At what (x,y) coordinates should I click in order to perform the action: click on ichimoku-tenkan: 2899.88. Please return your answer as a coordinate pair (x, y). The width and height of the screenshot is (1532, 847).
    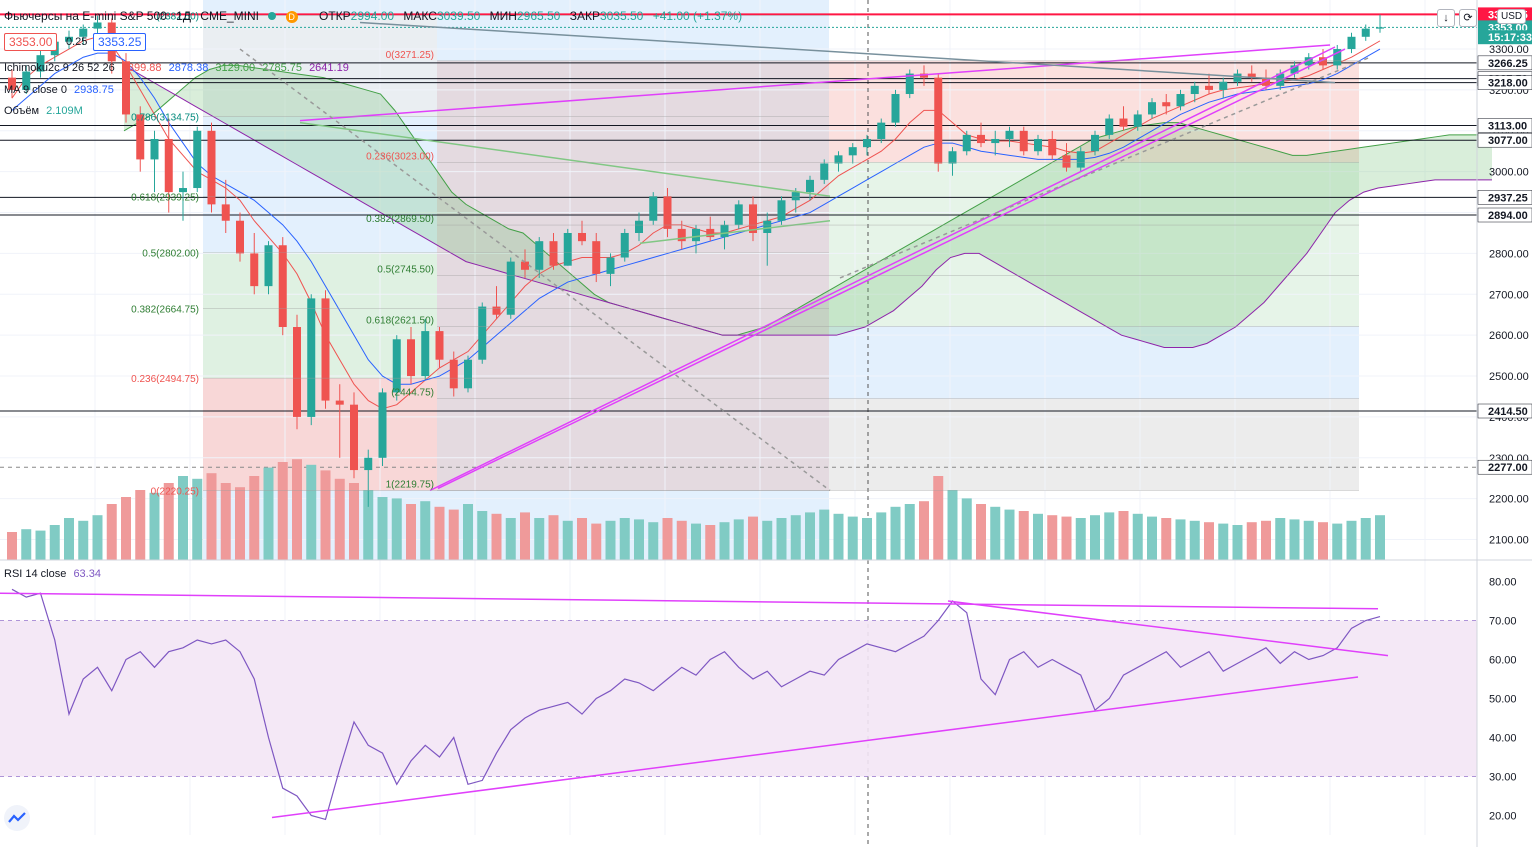
    Looking at the image, I should click on (141, 68).